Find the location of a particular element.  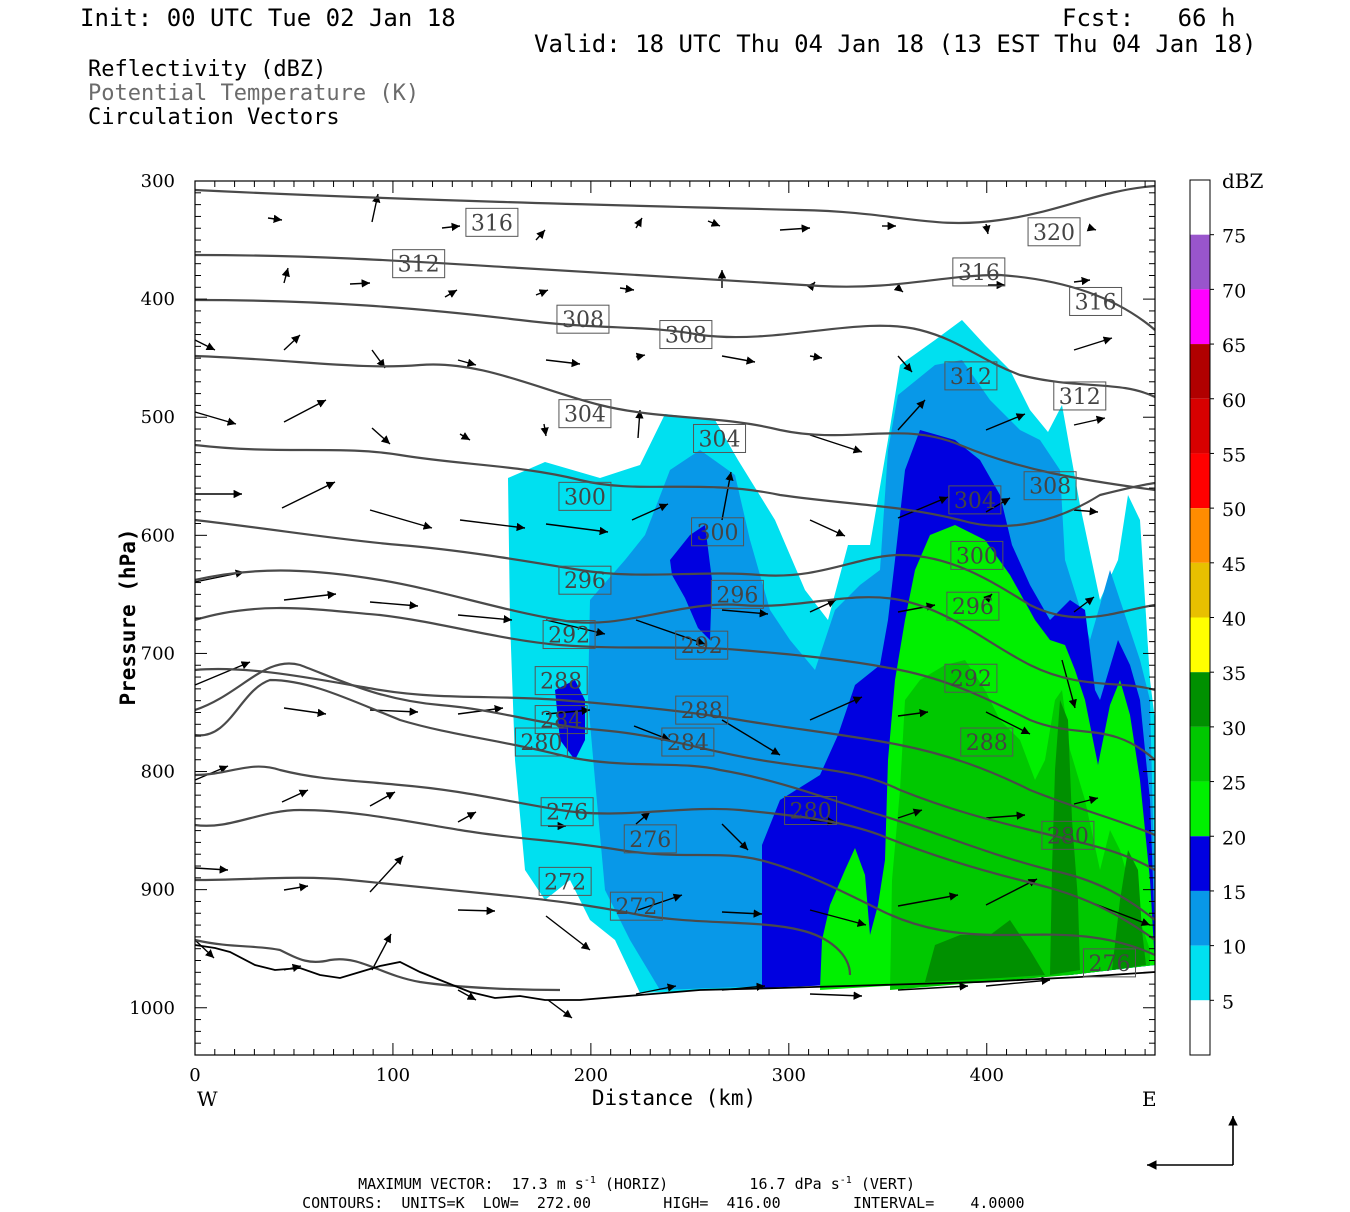

x-tick-label: 300 is located at coordinates (789, 1075).